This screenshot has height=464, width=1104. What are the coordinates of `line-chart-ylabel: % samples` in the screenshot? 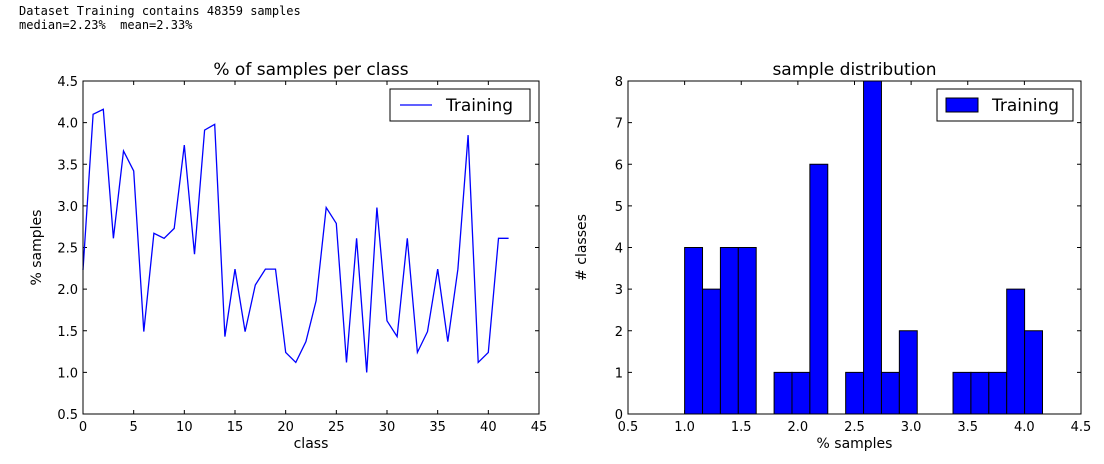 It's located at (37, 248).